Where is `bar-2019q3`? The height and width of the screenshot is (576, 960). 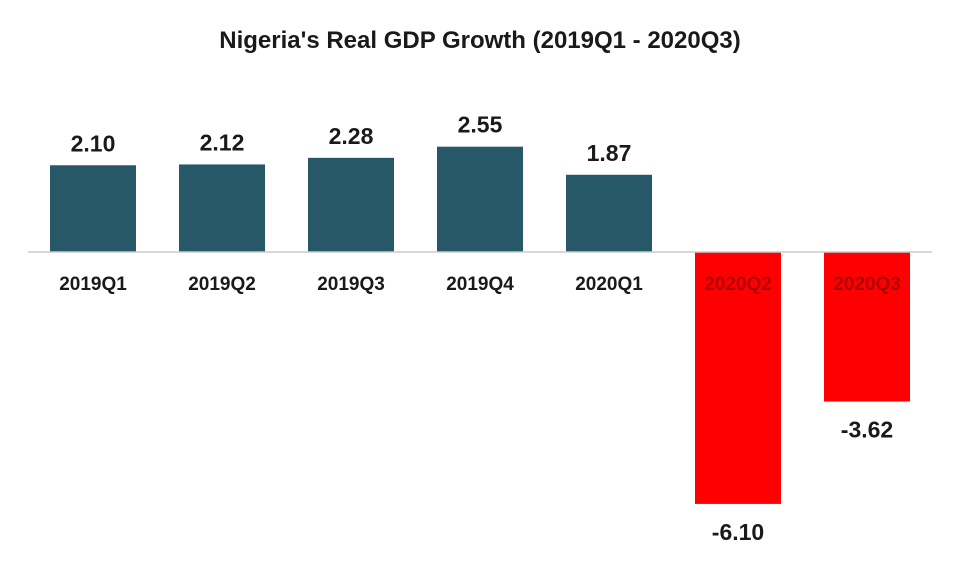 bar-2019q3 is located at coordinates (351, 204).